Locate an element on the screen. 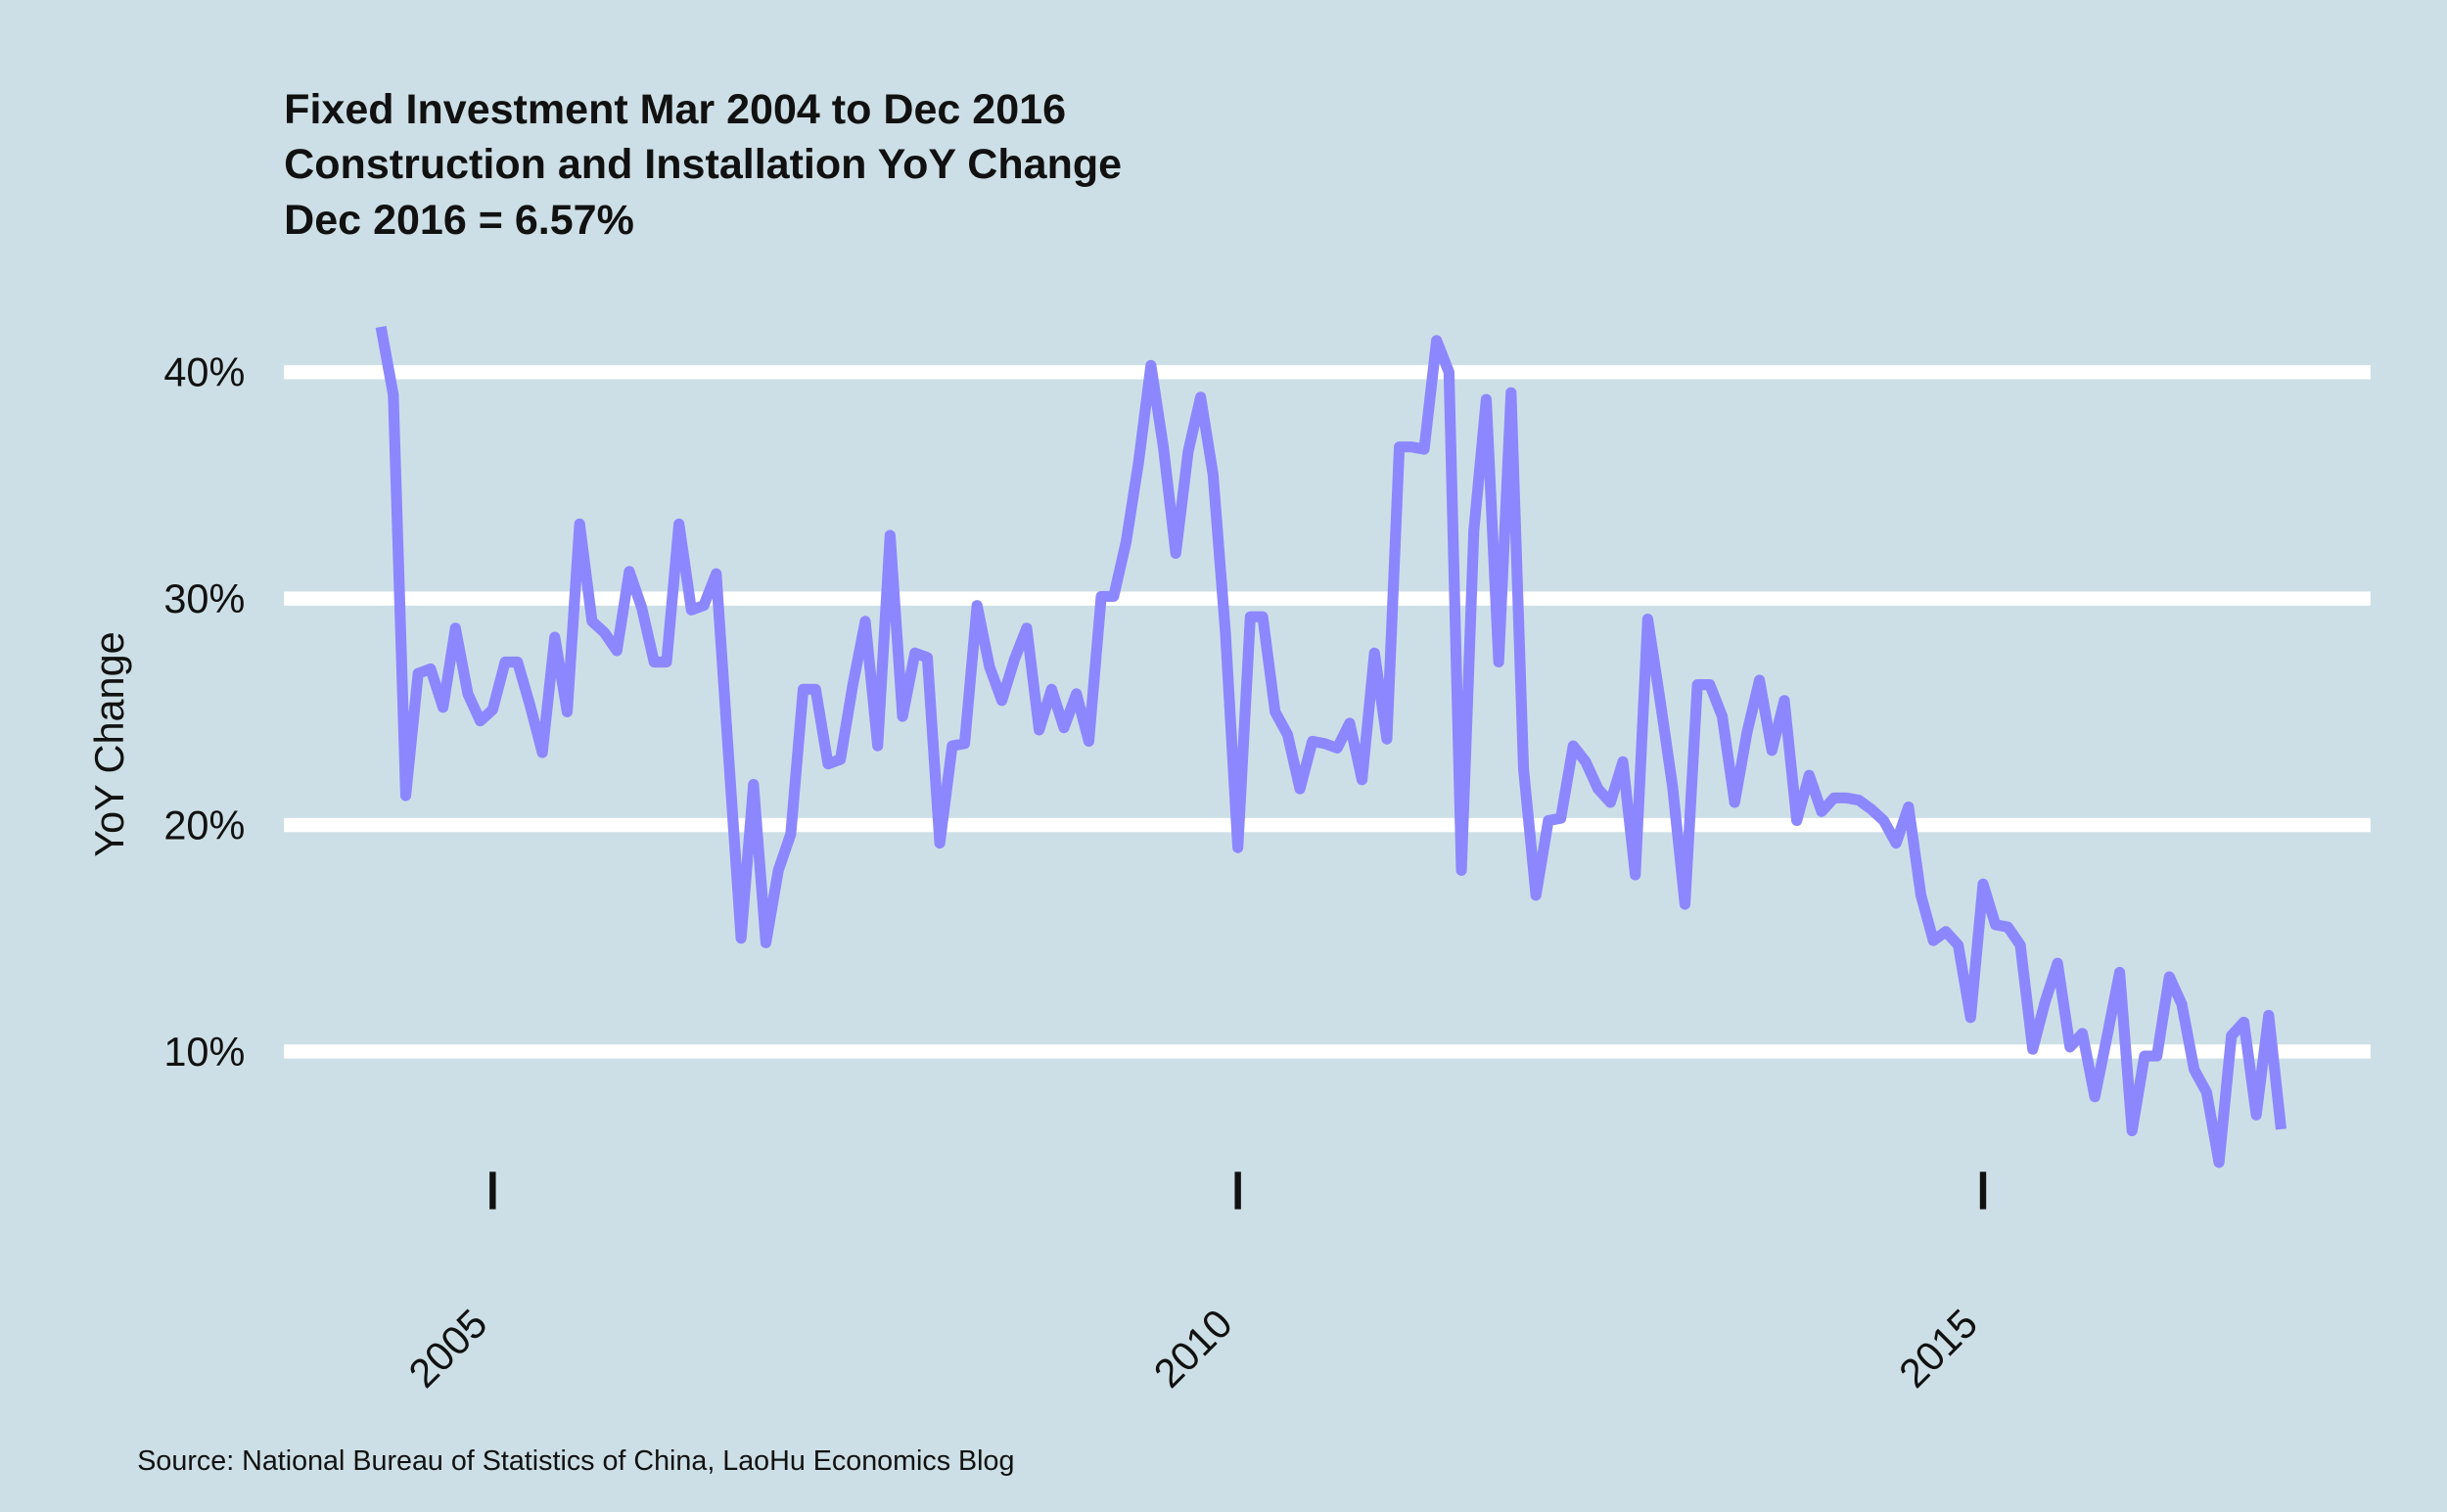 This screenshot has height=1512, width=2447. y-tick-label: 30% is located at coordinates (204, 598).